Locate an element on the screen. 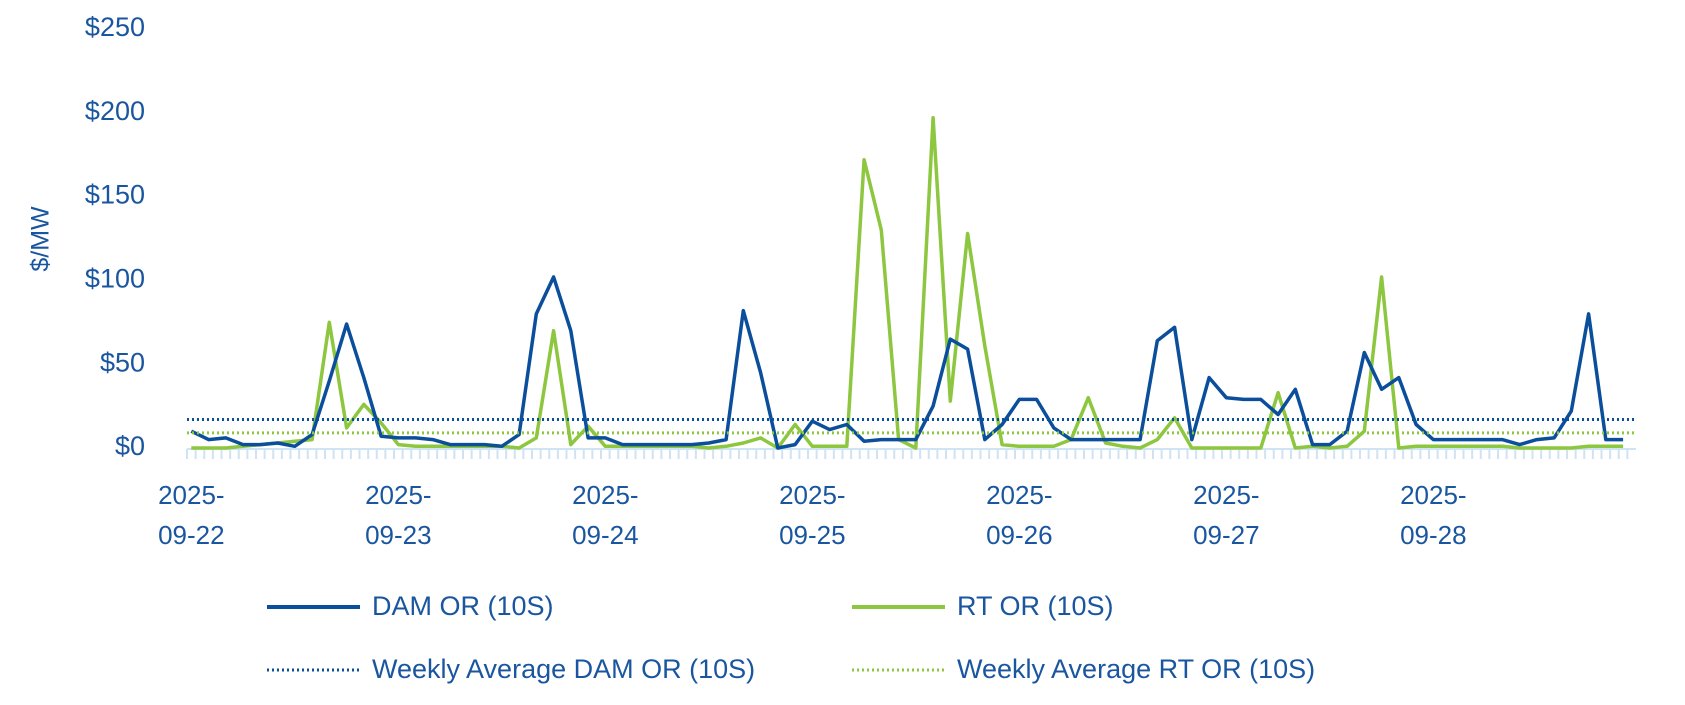  legend-label: RT OR (10S) is located at coordinates (1035, 606).